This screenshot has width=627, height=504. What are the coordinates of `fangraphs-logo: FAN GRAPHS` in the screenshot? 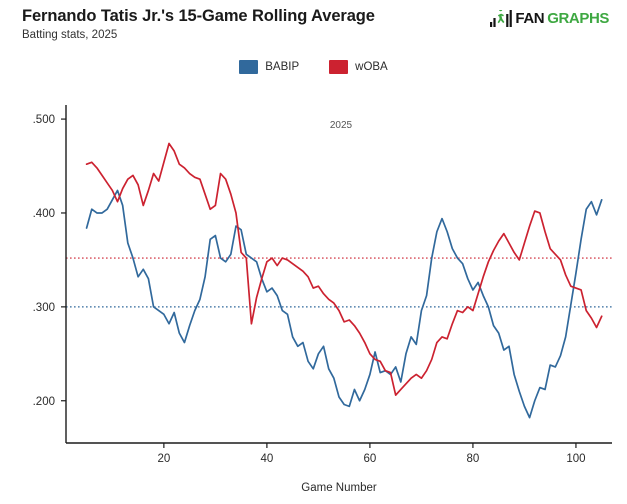 It's located at (549, 18).